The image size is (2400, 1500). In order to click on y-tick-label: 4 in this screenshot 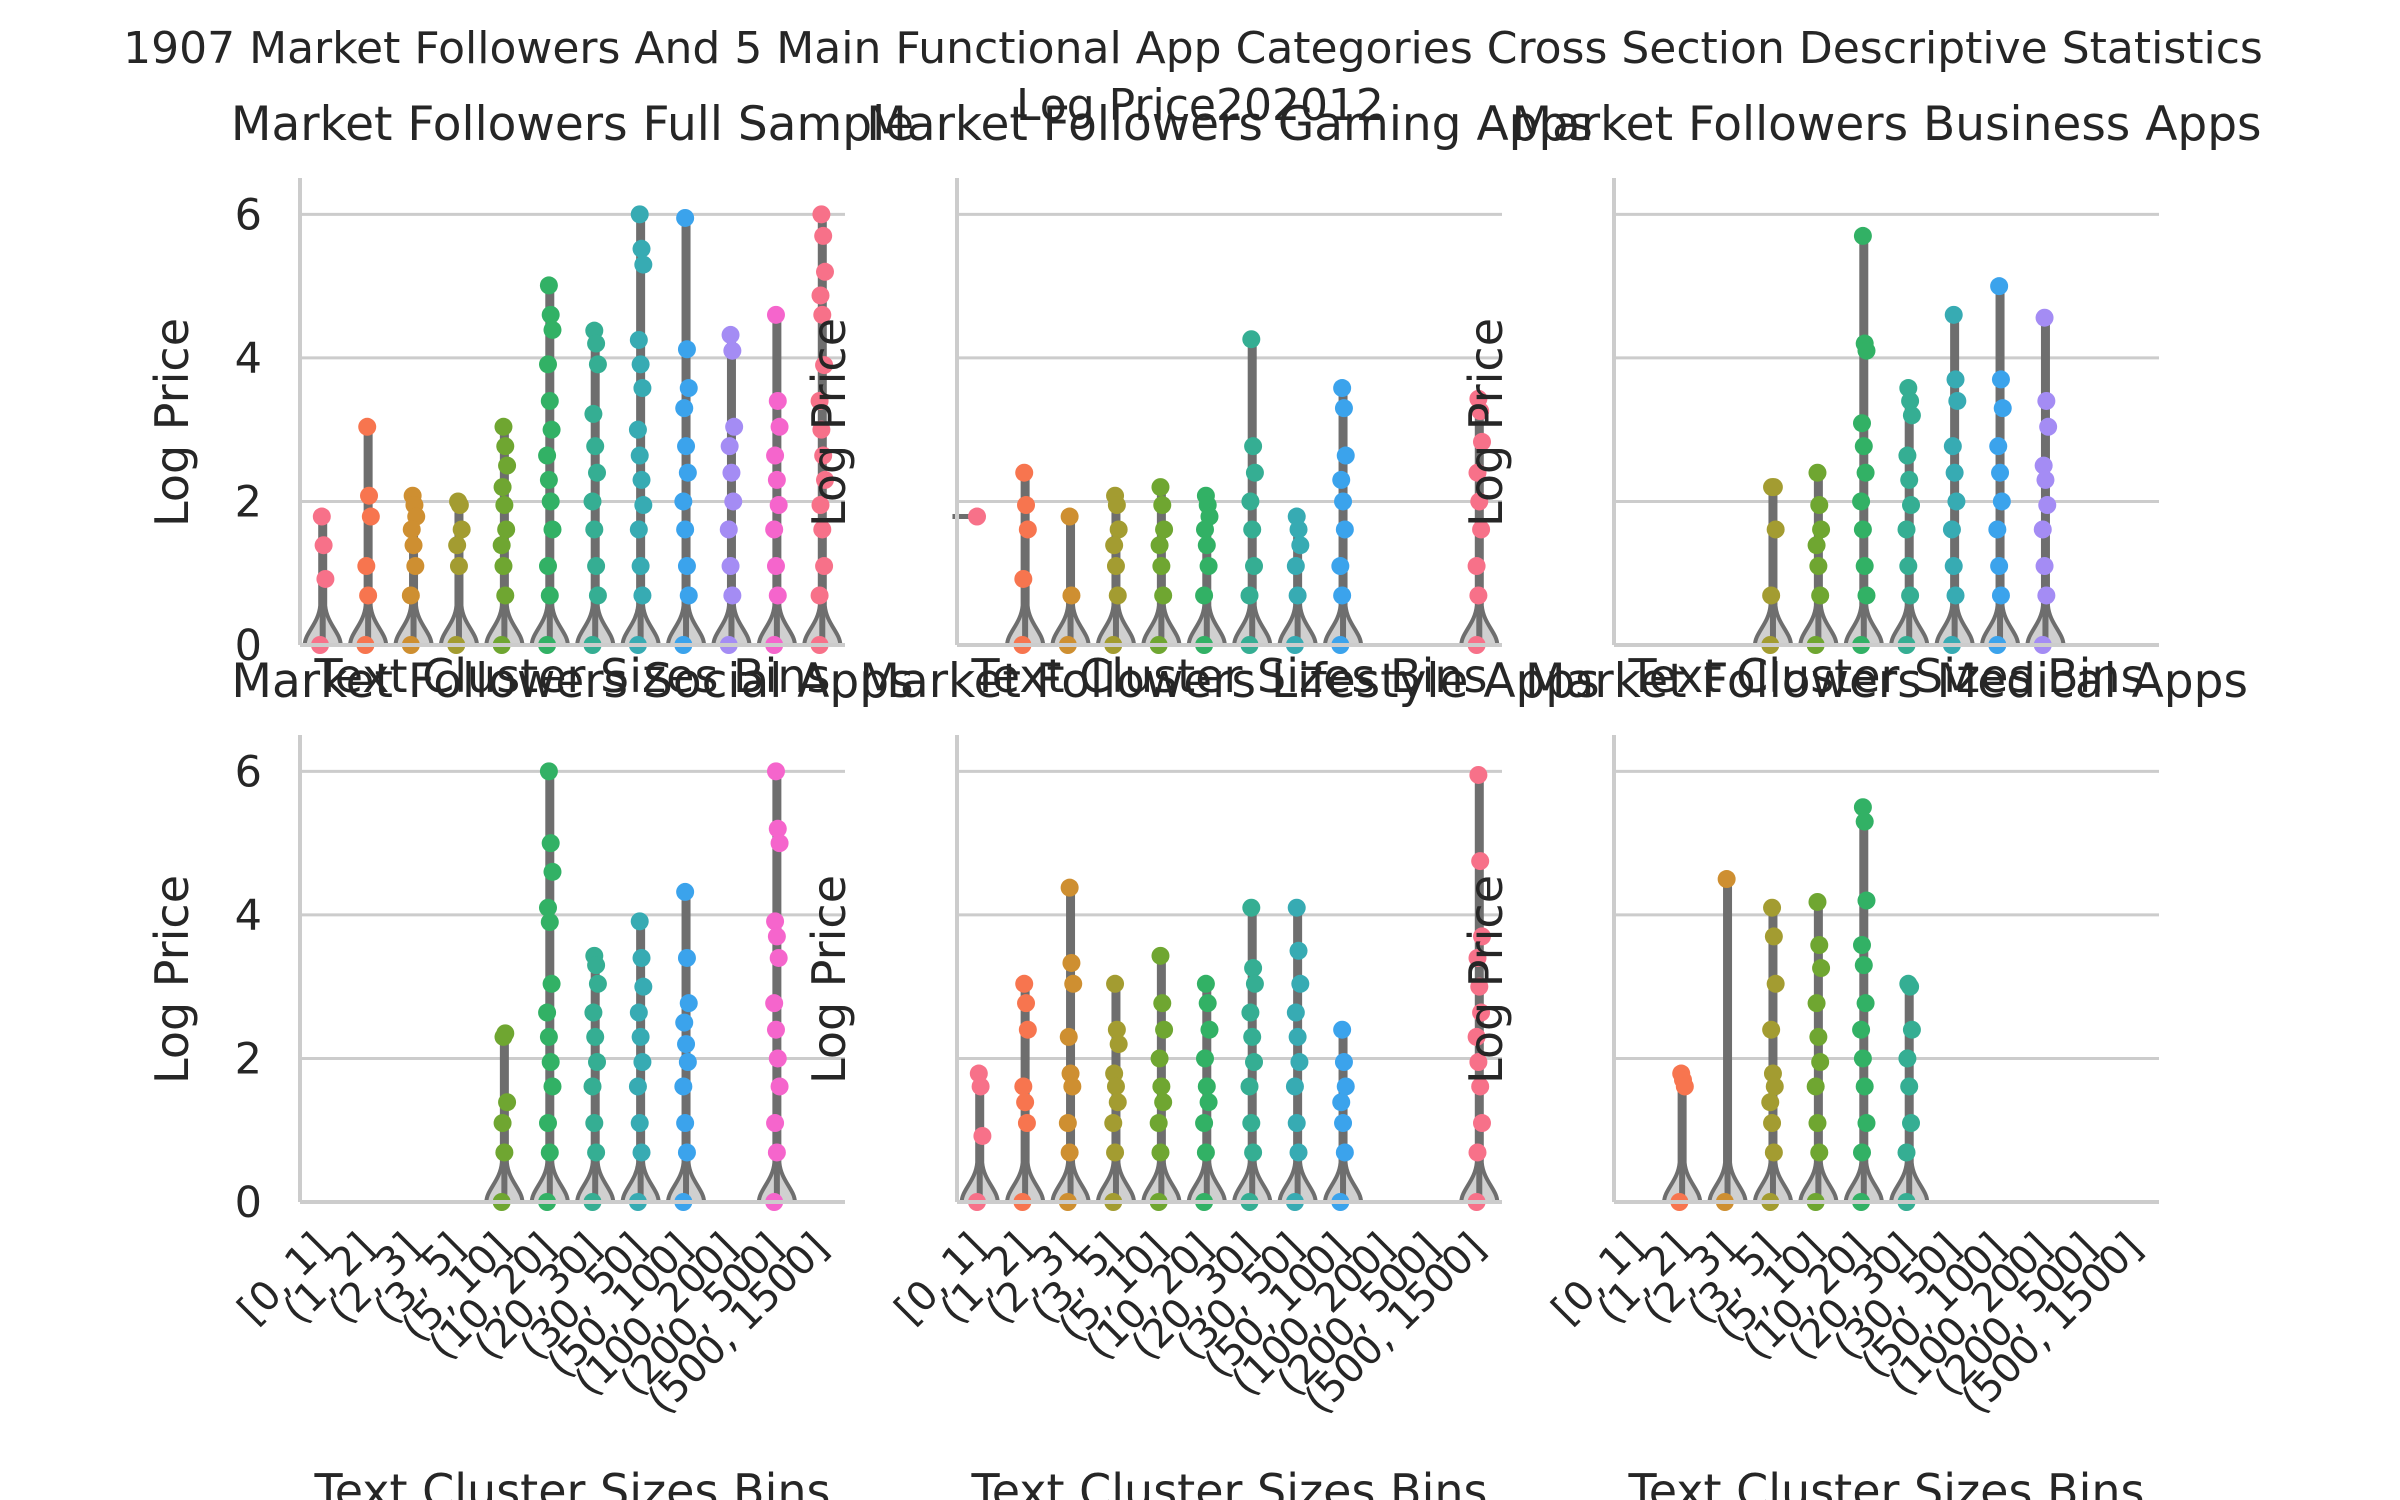, I will do `click(248, 916)`.